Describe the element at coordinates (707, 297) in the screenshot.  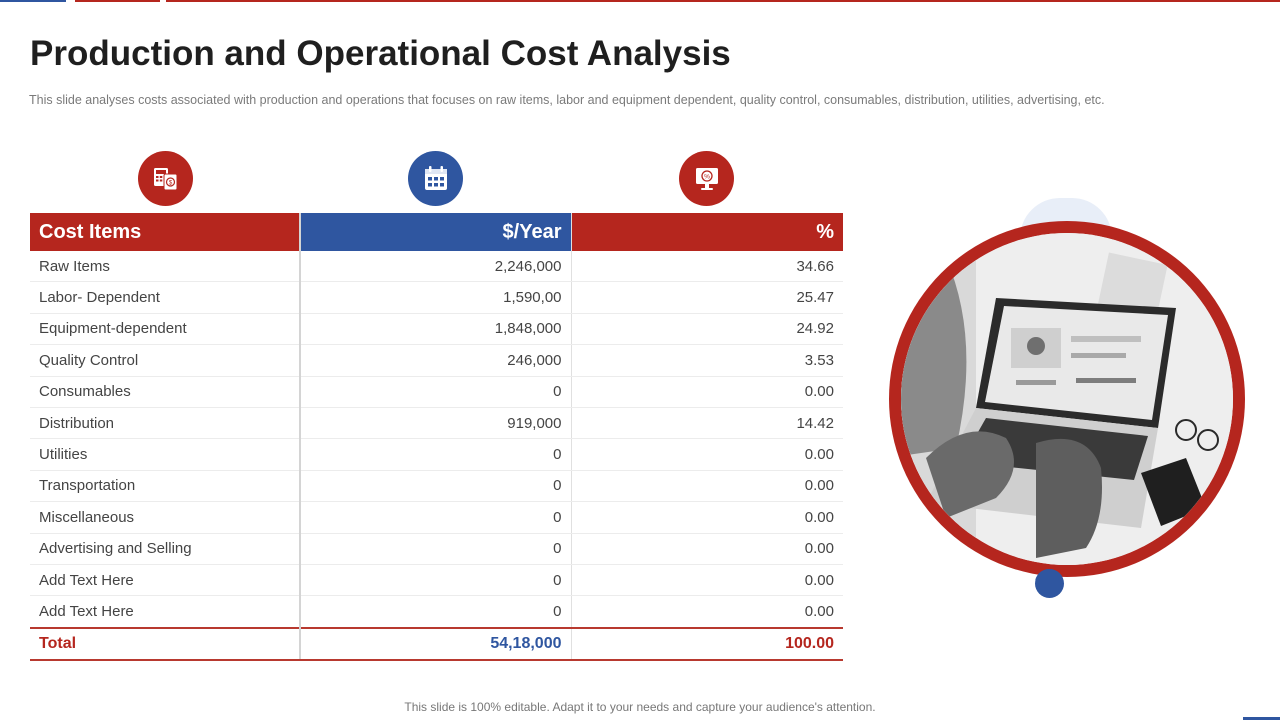
I see `cost-percent-value: 25.47` at that location.